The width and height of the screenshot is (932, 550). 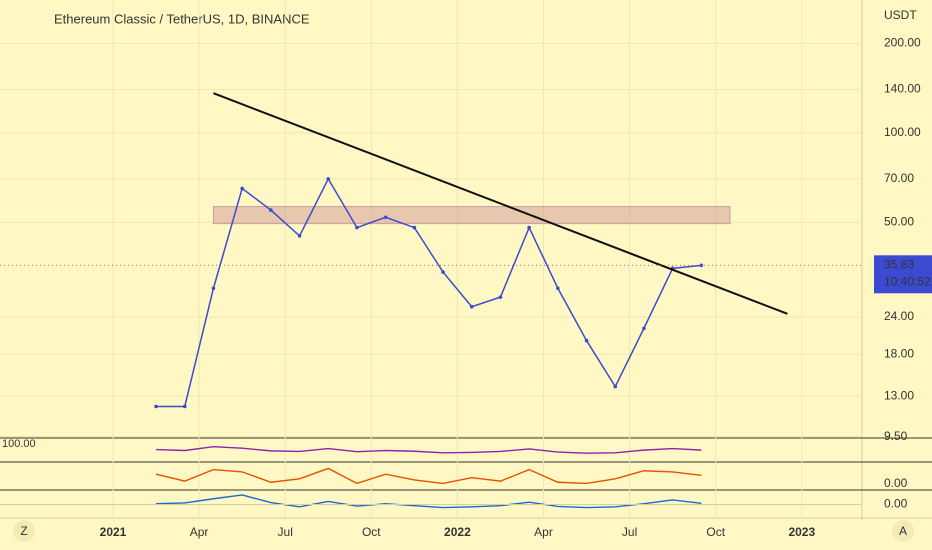 I want to click on stoch-label: 0.00, so click(x=896, y=483).